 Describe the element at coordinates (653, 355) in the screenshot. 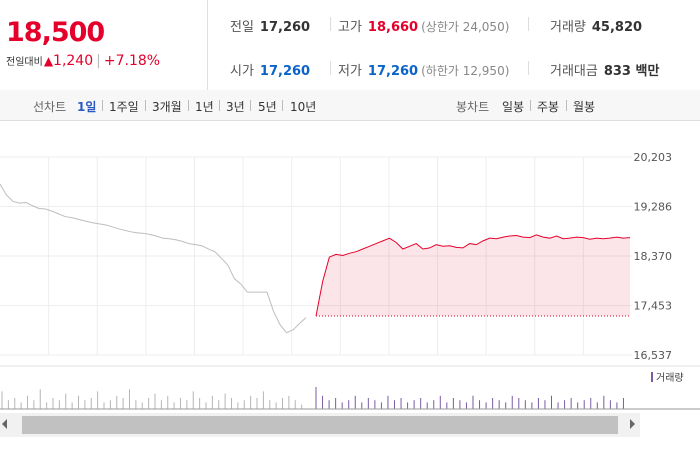

I see `y-tick-label: 16,537` at that location.